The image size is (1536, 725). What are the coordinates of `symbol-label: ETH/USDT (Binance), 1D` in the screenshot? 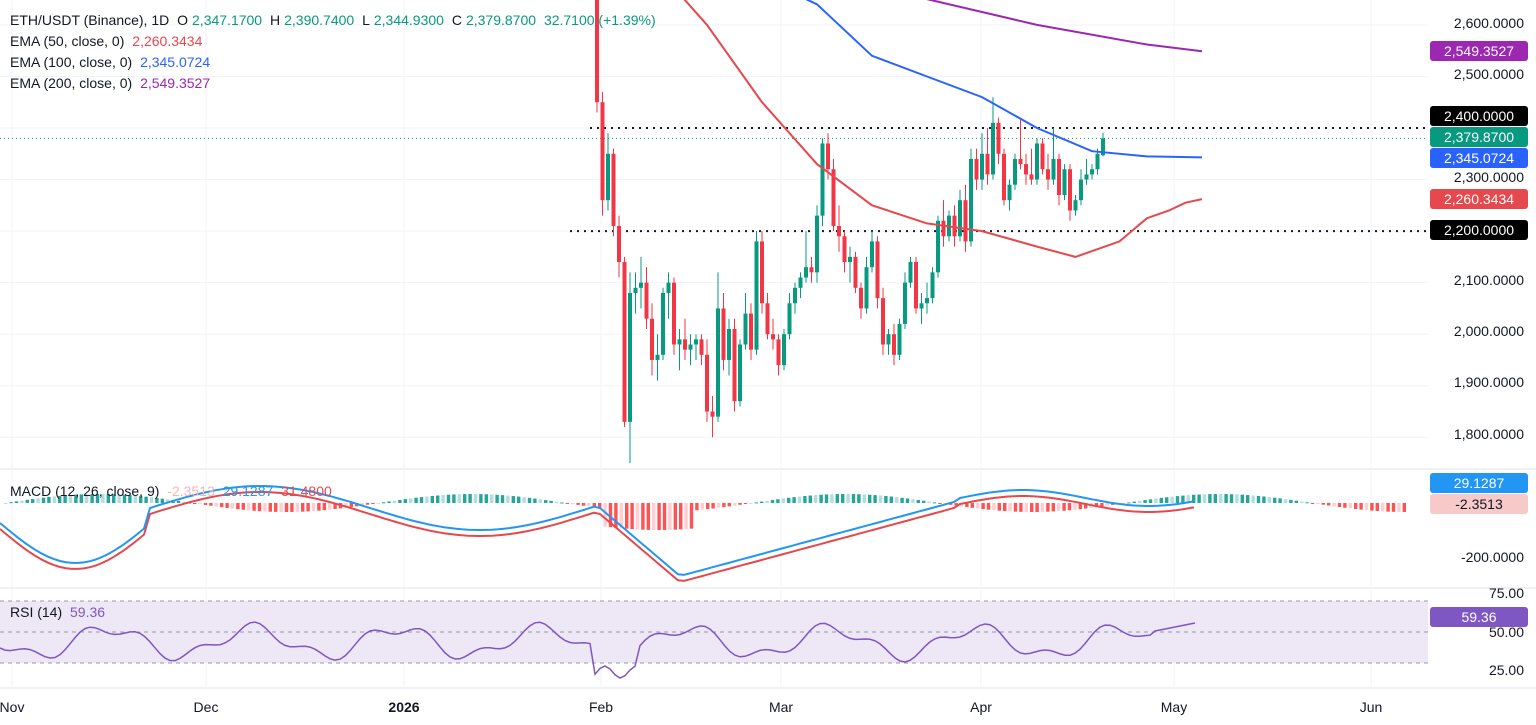 It's located at (90, 20).